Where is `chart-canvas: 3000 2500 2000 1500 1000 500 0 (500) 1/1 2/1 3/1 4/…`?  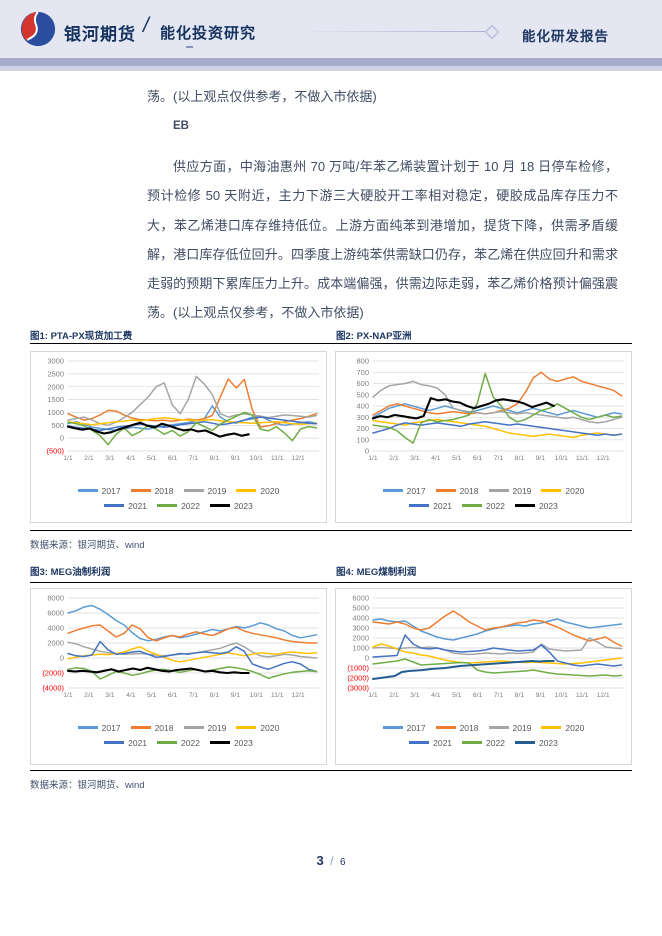 chart-canvas: 3000 2500 2000 1500 1000 500 0 (500) 1/1 2/1 3/1 4/… is located at coordinates (178, 419).